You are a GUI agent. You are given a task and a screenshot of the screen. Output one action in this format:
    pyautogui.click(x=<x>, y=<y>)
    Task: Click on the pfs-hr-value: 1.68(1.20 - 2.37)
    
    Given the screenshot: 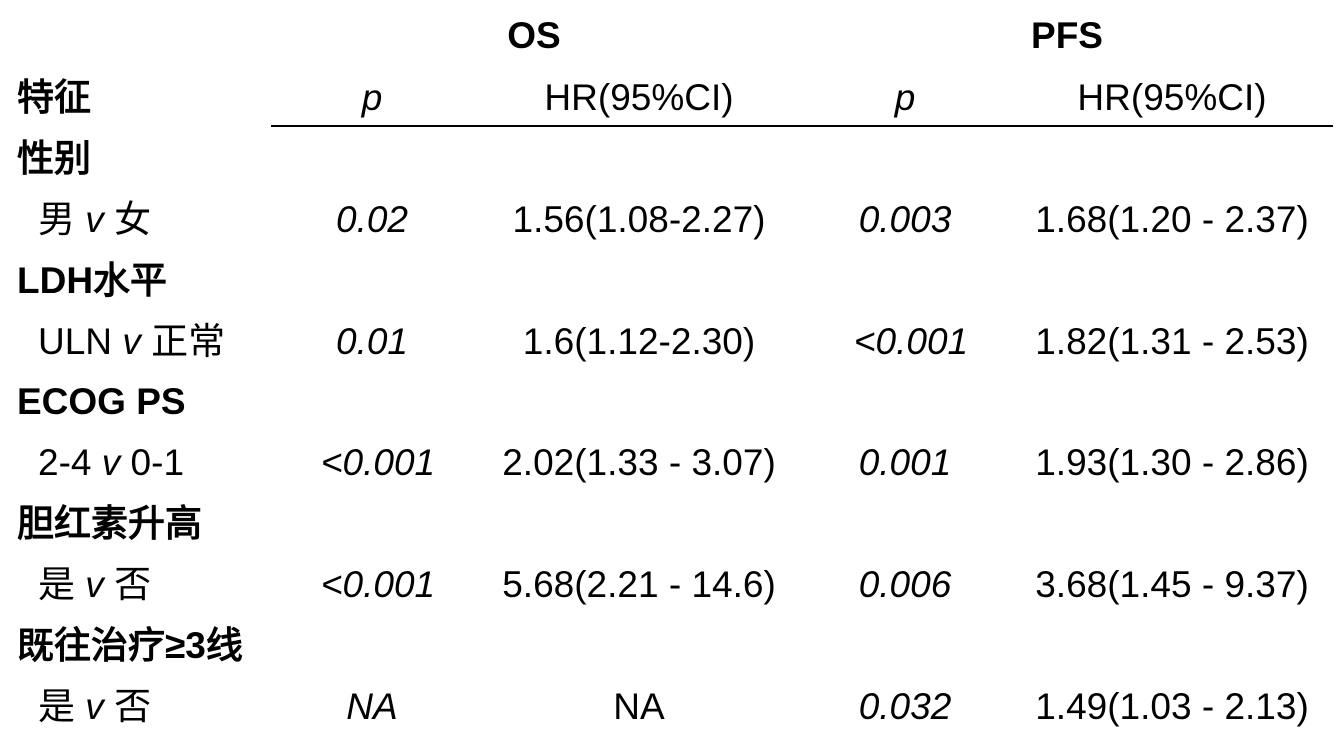 What is the action you would take?
    pyautogui.click(x=1172, y=219)
    